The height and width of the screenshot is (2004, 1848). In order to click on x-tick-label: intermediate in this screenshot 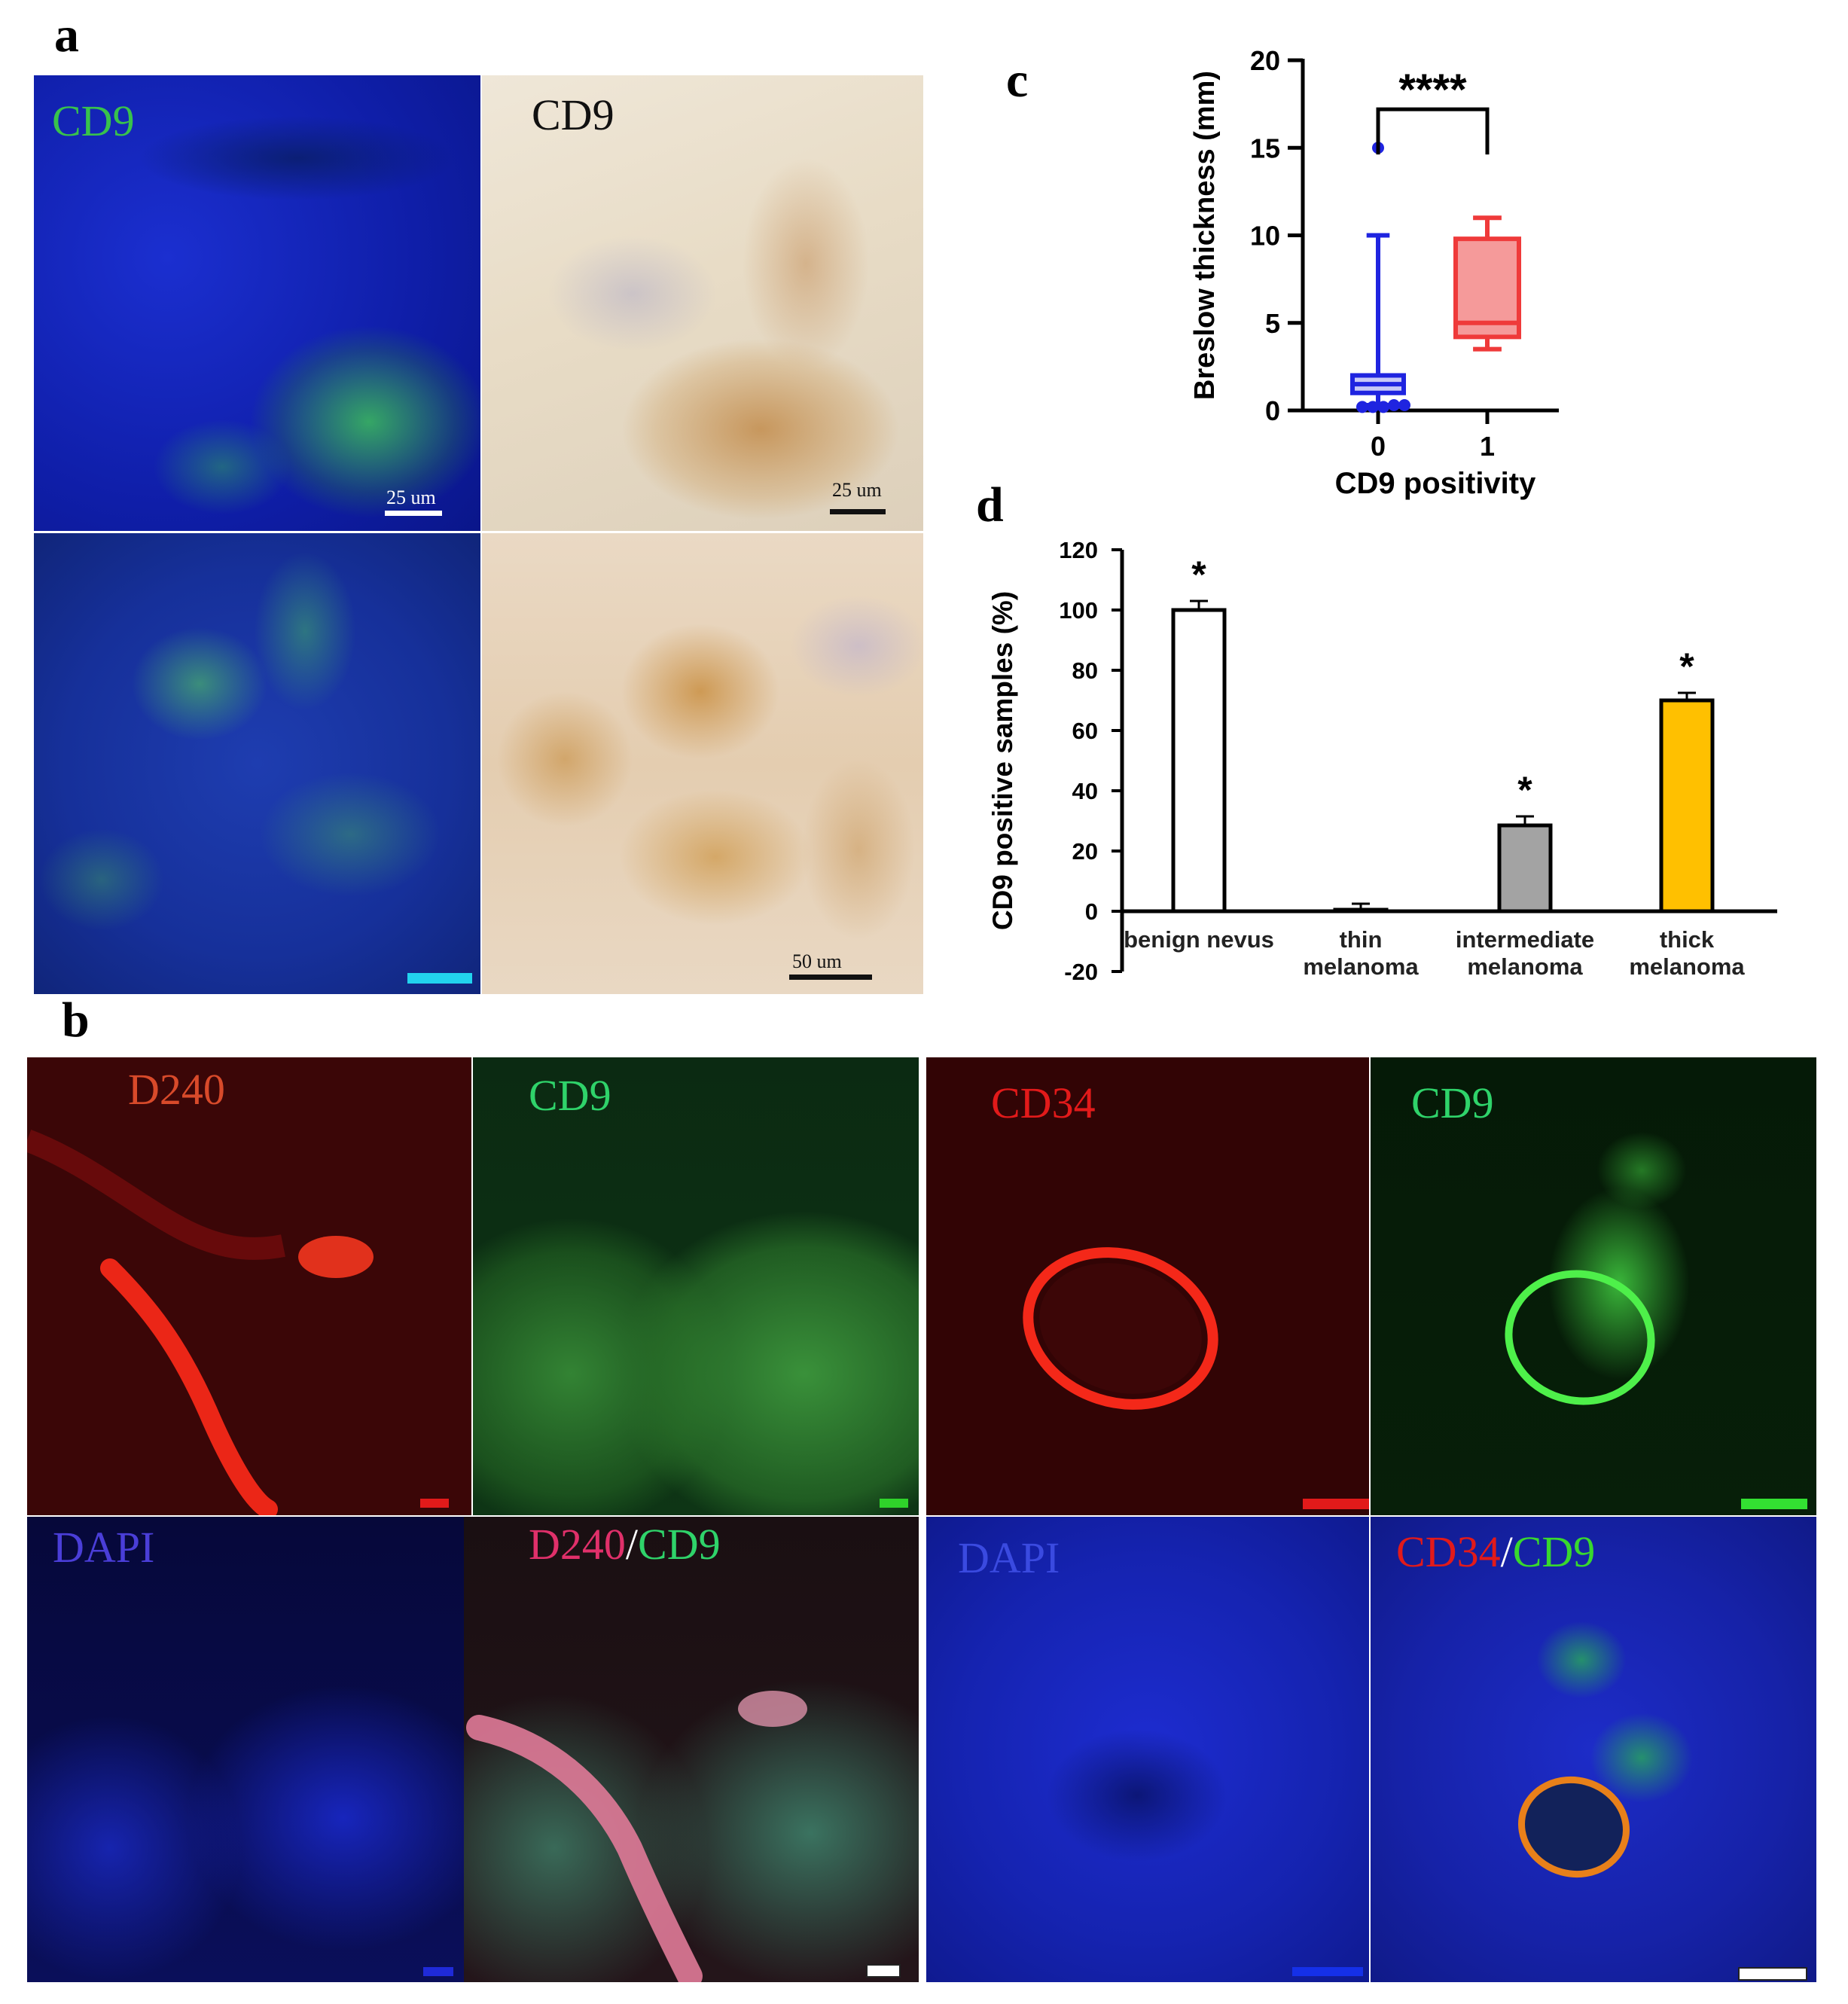, I will do `click(1525, 940)`.